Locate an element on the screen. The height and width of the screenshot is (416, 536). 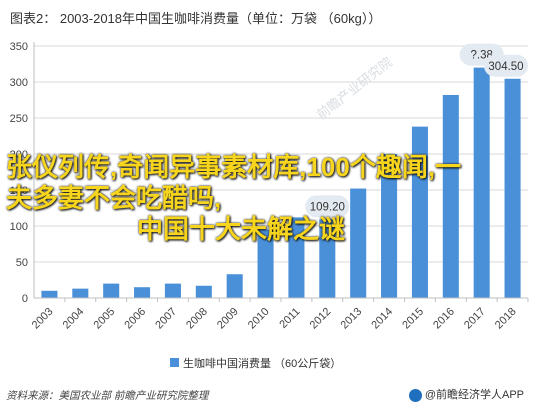
legend: 生咖啡中国消费量 （60公斤袋） is located at coordinates (255, 363).